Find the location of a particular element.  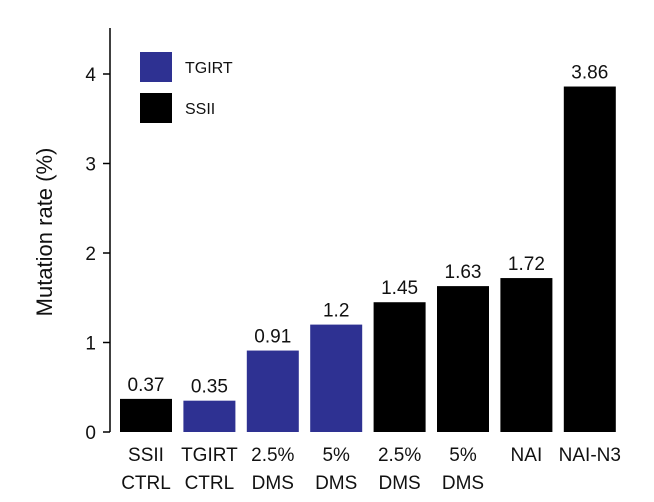

bar-value-label: 0.37 is located at coordinates (146, 385).